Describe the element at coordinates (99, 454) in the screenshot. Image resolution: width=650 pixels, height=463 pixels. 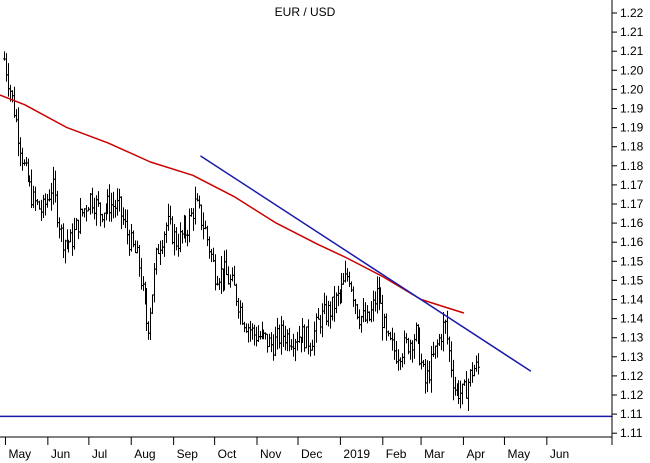
I see `x-tick-label: Jul` at that location.